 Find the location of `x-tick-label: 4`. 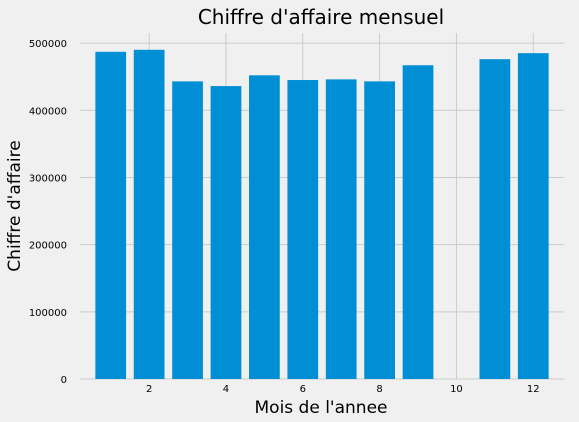

x-tick-label: 4 is located at coordinates (226, 389).